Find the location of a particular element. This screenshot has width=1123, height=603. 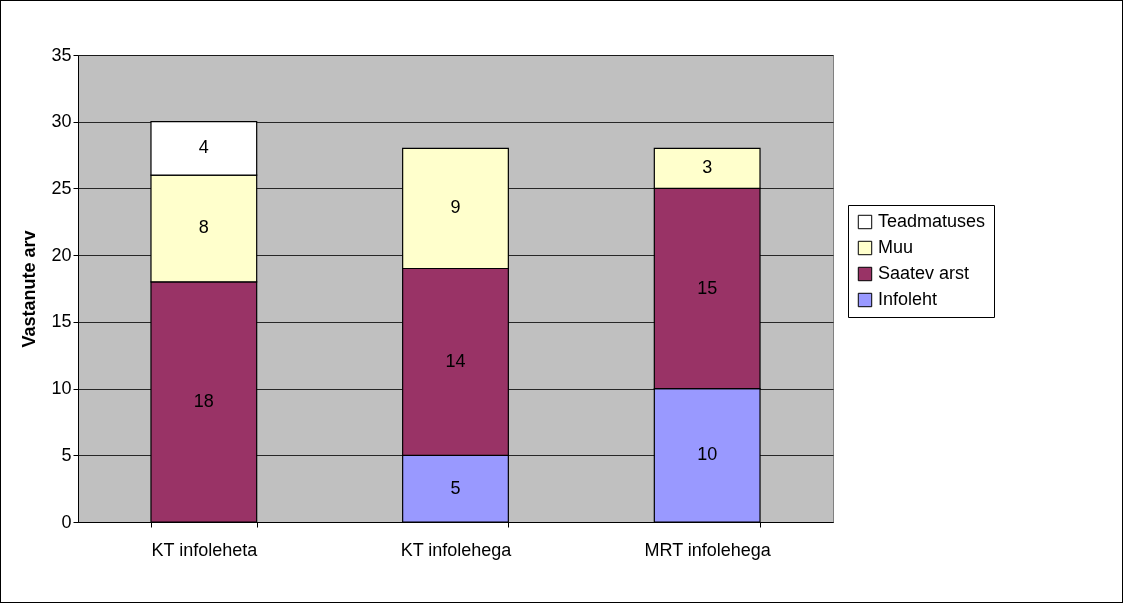

x-tick-label: MRT infolehega is located at coordinates (708, 549).